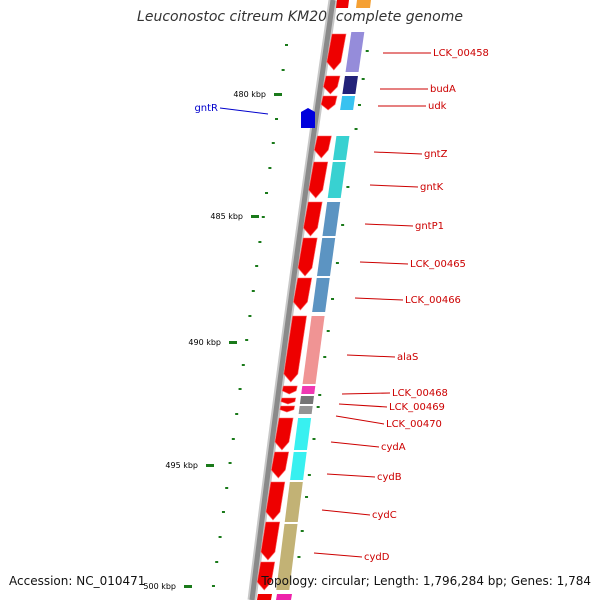 The image size is (600, 600). I want to click on kbp-tick-label: 480 kbp, so click(249, 94).